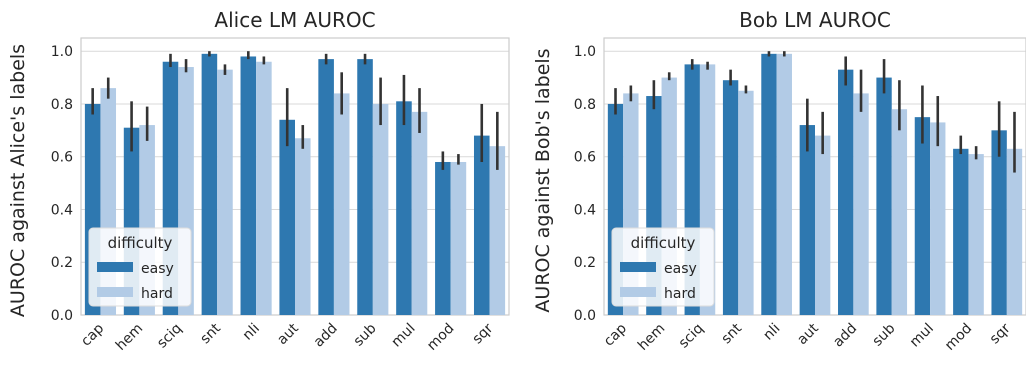 Image resolution: width=1026 pixels, height=368 pixels. What do you see at coordinates (404, 208) in the screenshot?
I see `alice-bar-easy-mul` at bounding box center [404, 208].